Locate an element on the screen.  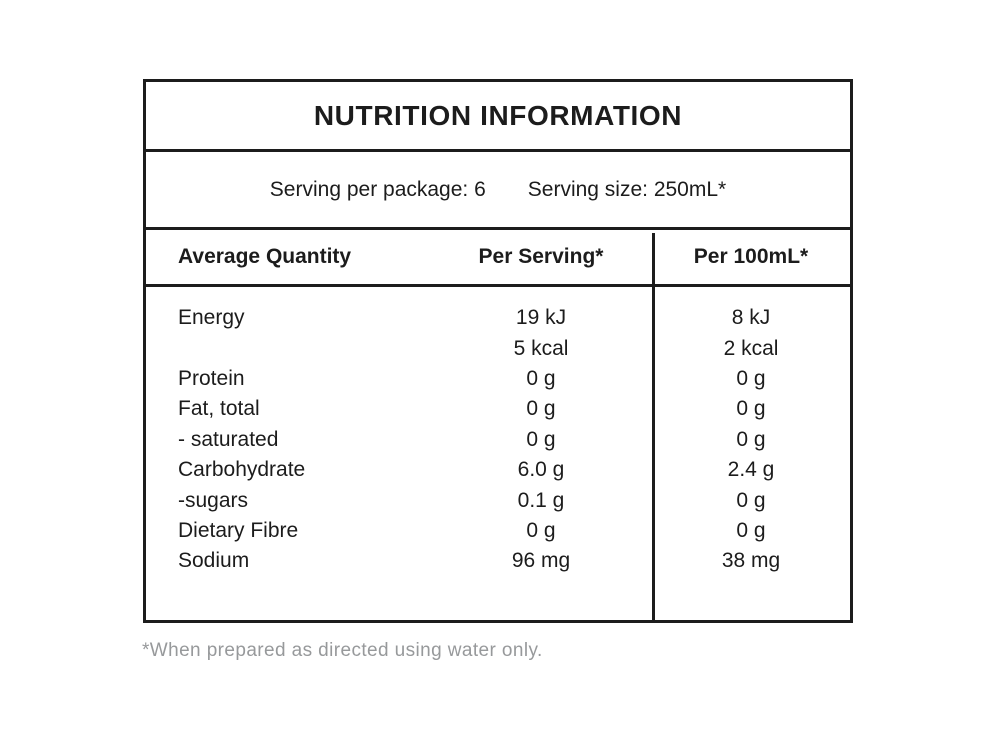
row-per-serving-value: 19 kJ is located at coordinates (541, 318).